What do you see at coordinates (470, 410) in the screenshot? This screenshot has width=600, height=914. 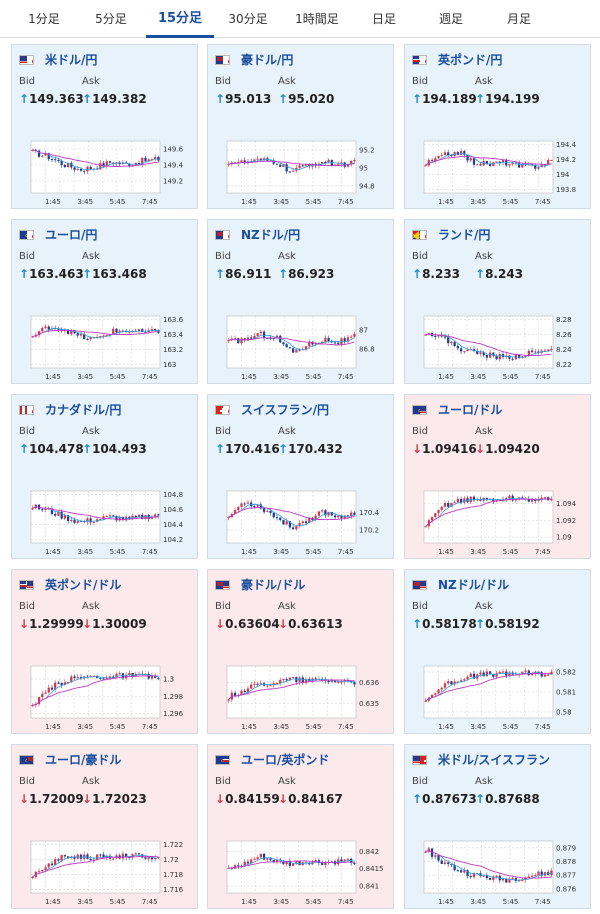 I see `pair-name: ユーロ/ドル` at bounding box center [470, 410].